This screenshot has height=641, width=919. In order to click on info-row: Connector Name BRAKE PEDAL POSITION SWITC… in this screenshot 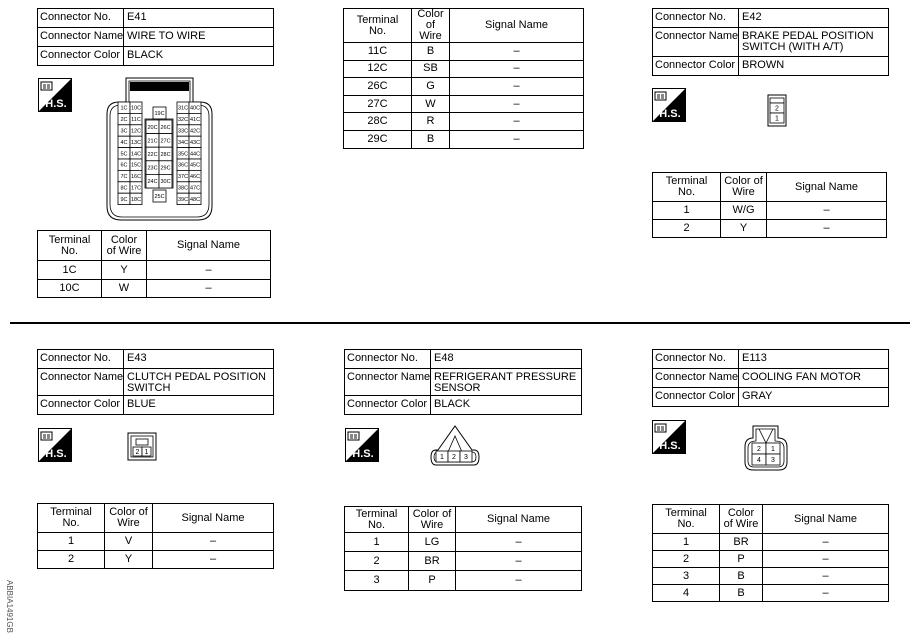, I will do `click(770, 42)`.